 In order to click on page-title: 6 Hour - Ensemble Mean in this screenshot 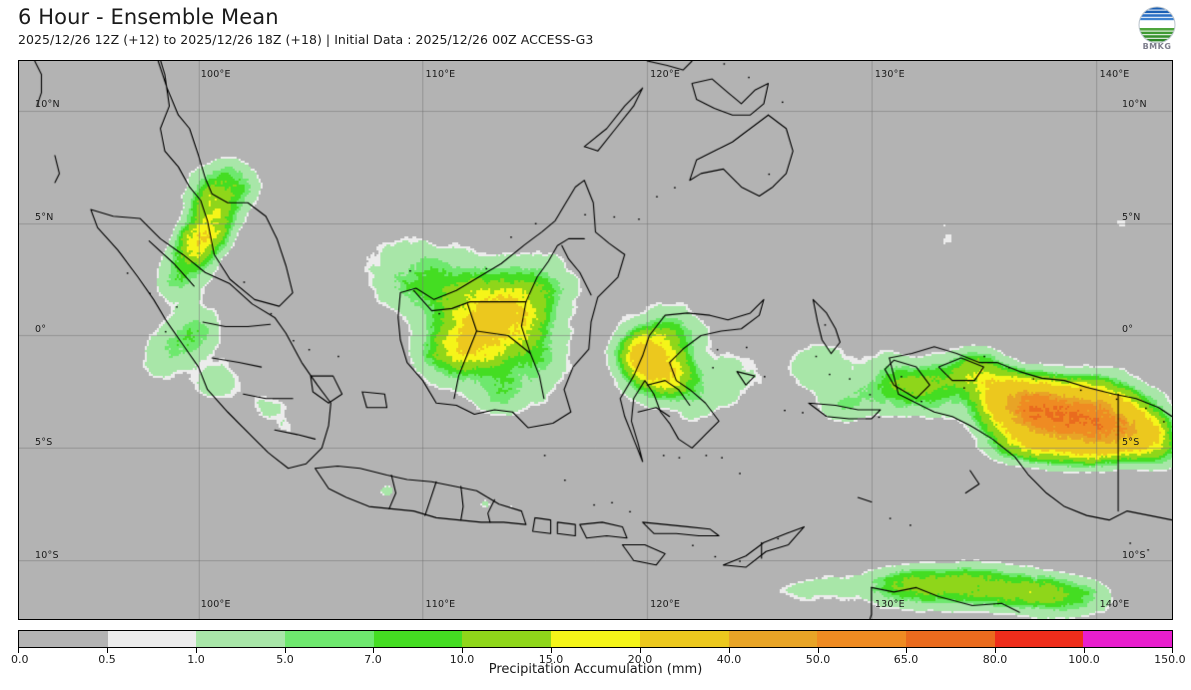, I will do `click(148, 17)`.